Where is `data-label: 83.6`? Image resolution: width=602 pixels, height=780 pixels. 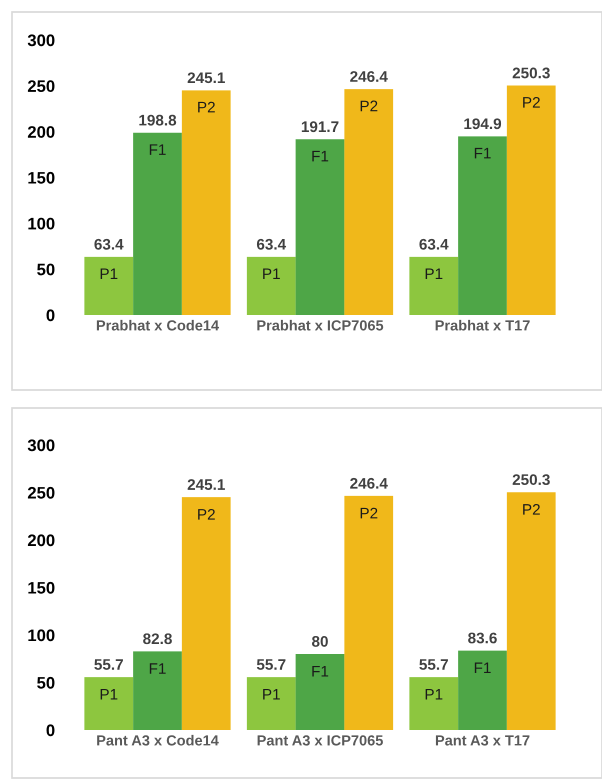
data-label: 83.6 is located at coordinates (482, 638).